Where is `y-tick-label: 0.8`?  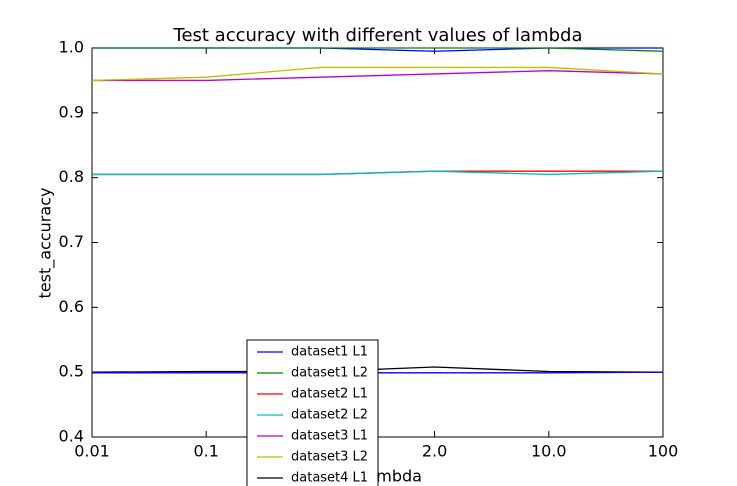
y-tick-label: 0.8 is located at coordinates (71, 176).